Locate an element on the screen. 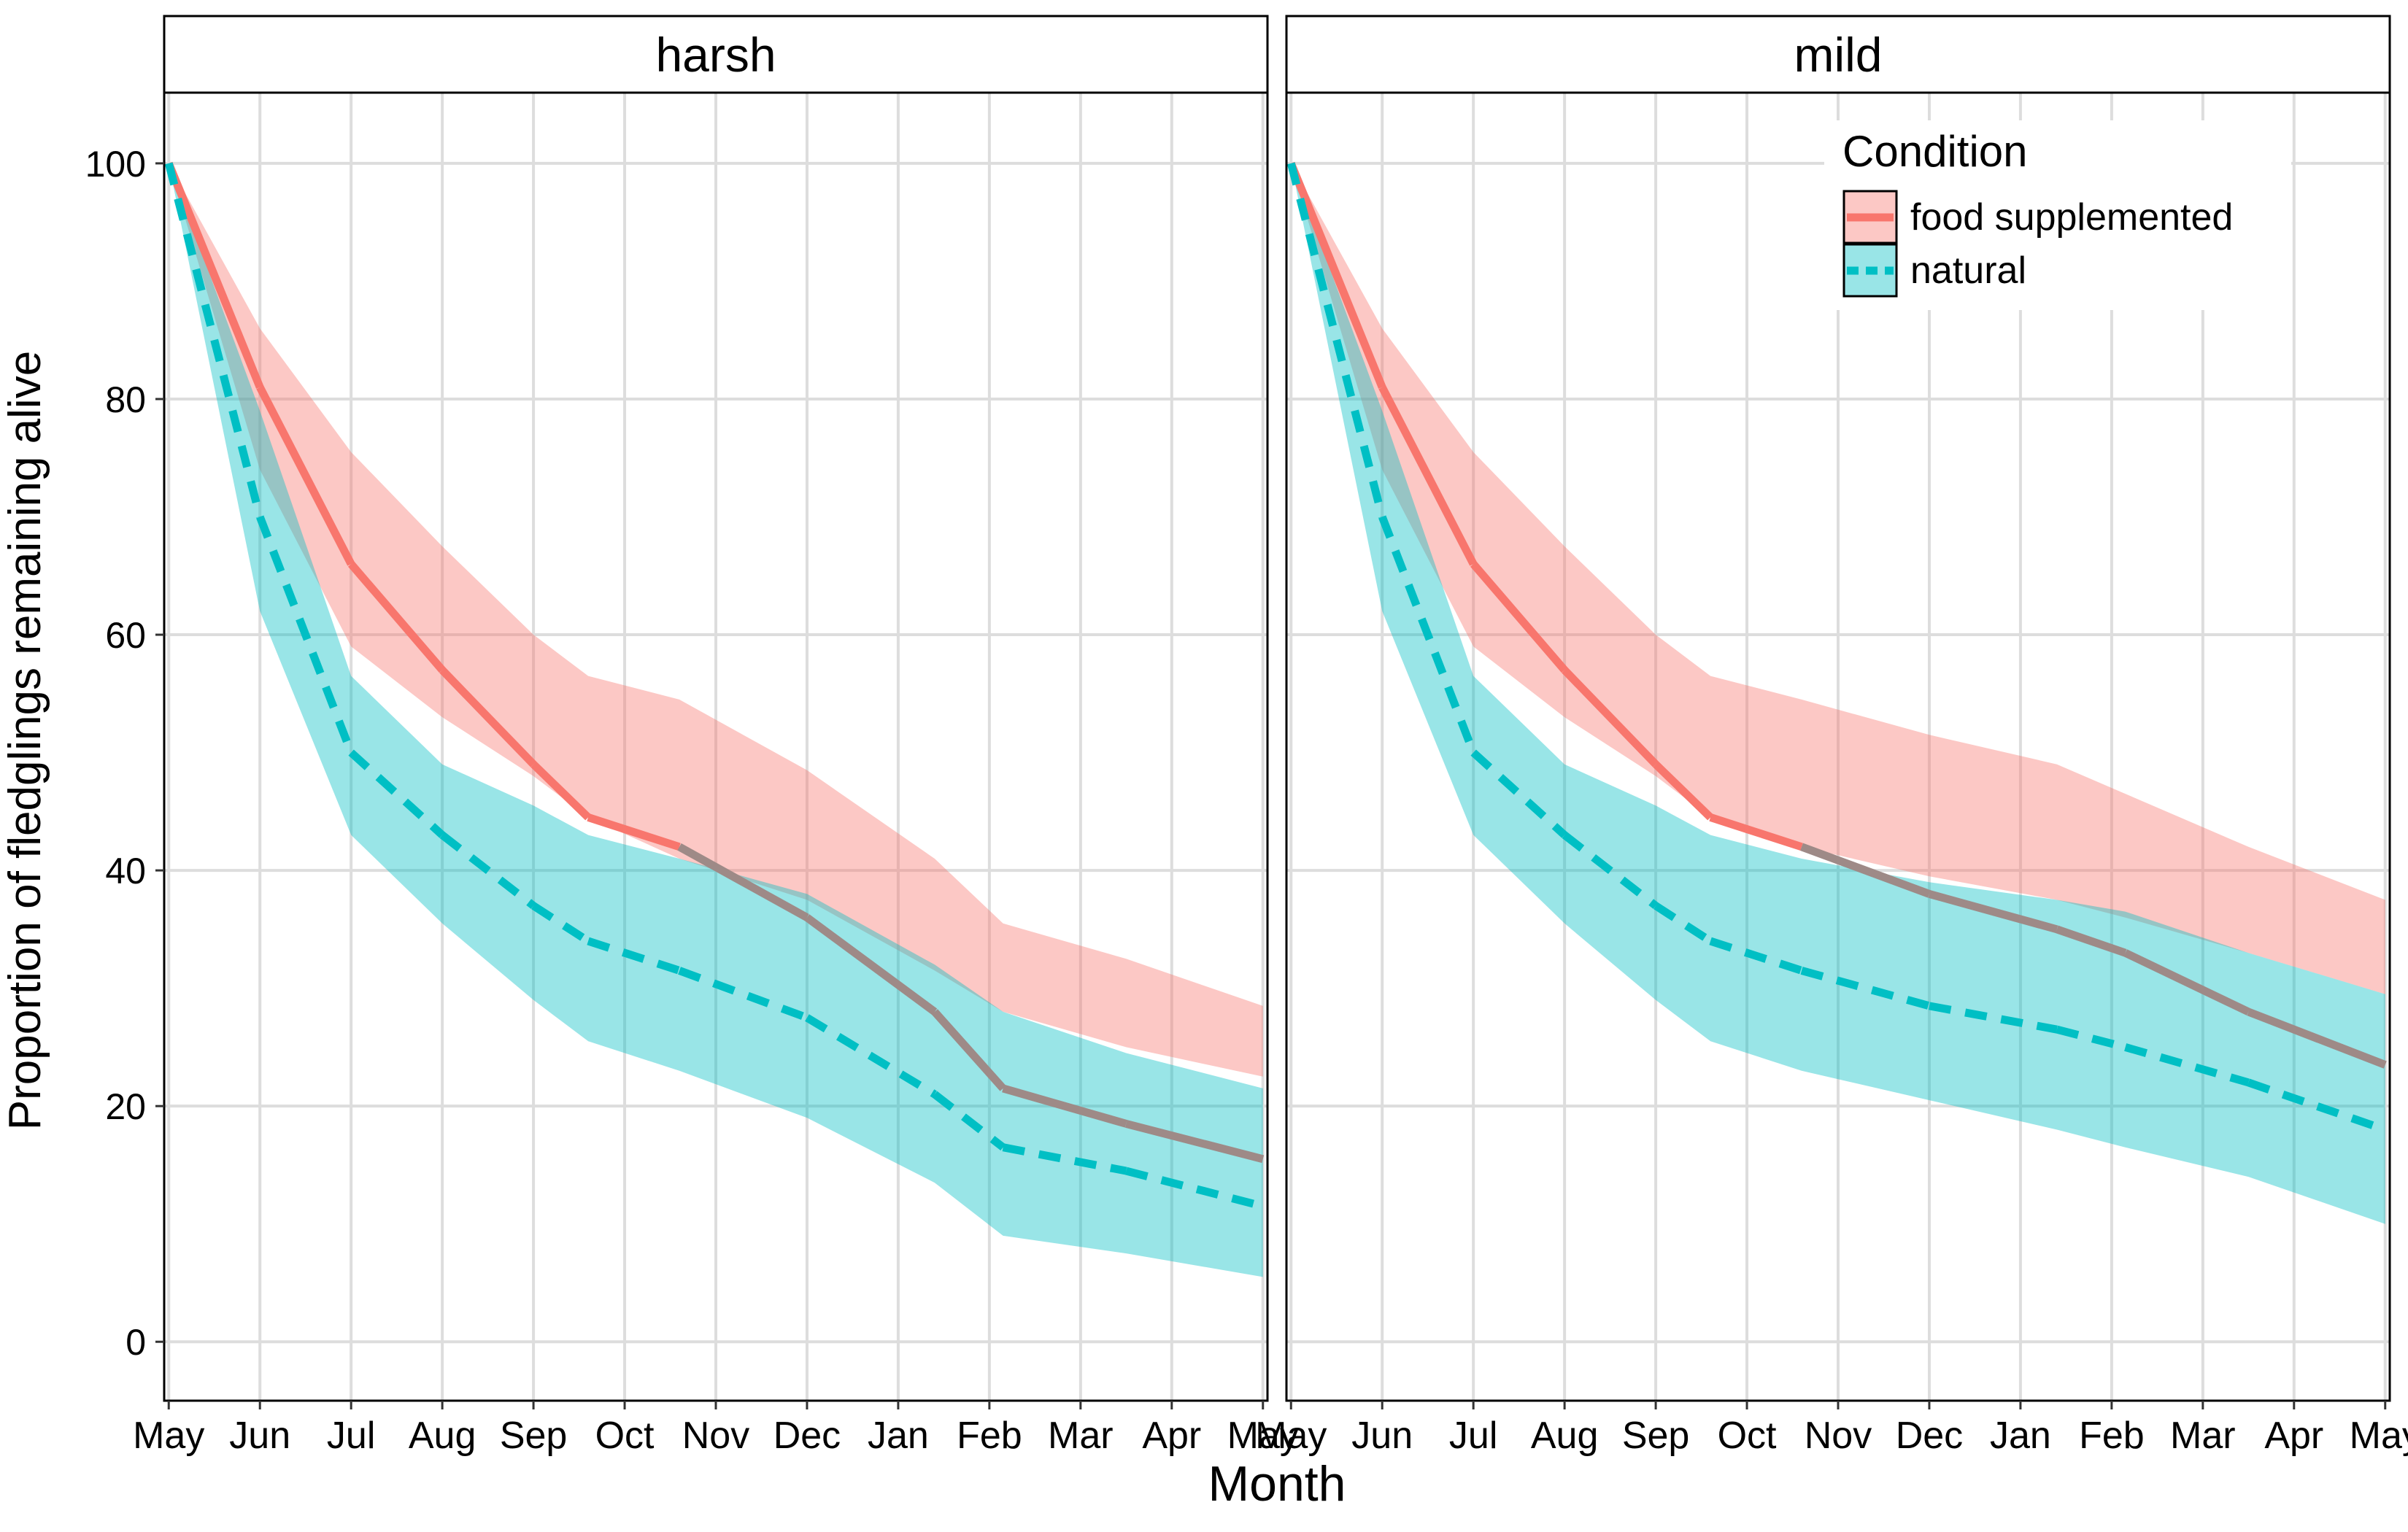 This screenshot has height=1532, width=2408. y-tick-label: 20 is located at coordinates (126, 1107).